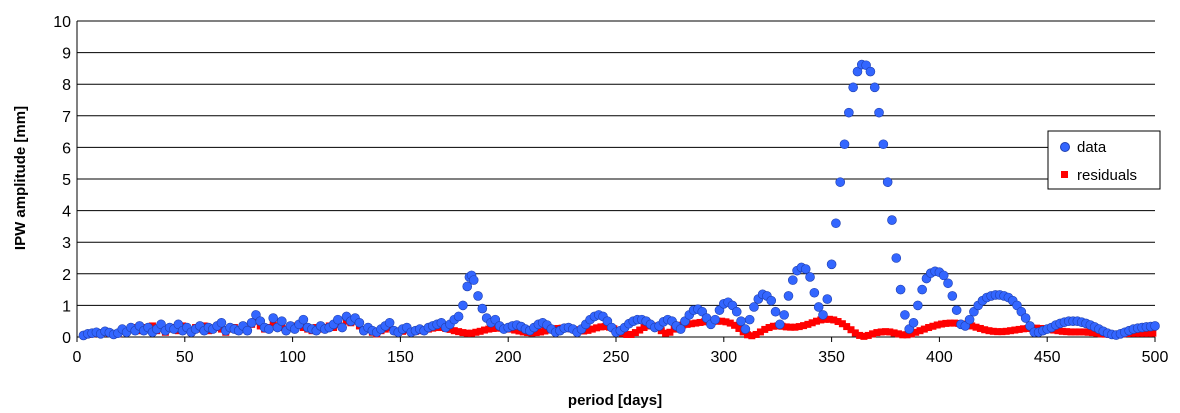 Image resolution: width=1180 pixels, height=413 pixels. I want to click on legend-box, so click(1104, 160).